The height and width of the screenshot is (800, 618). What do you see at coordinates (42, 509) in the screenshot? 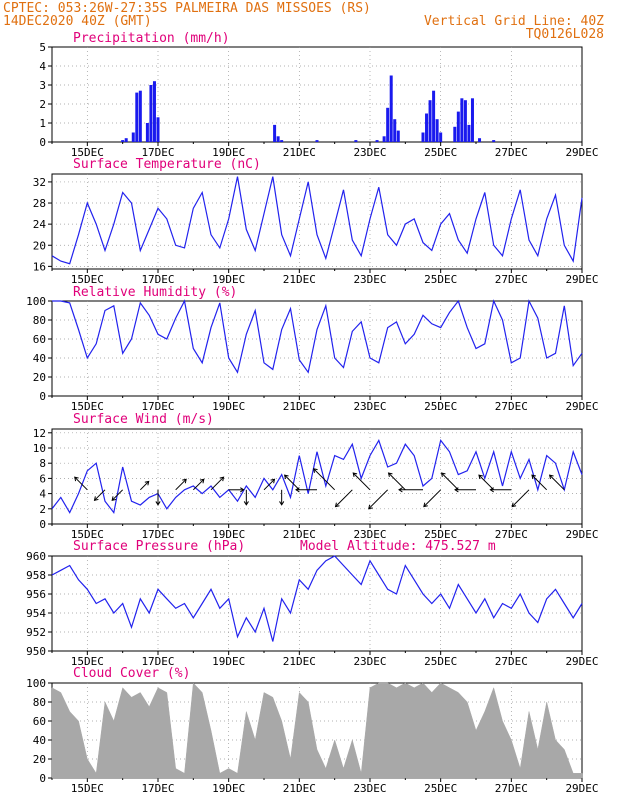
I see `wind-ytick-label: 2` at bounding box center [42, 509].